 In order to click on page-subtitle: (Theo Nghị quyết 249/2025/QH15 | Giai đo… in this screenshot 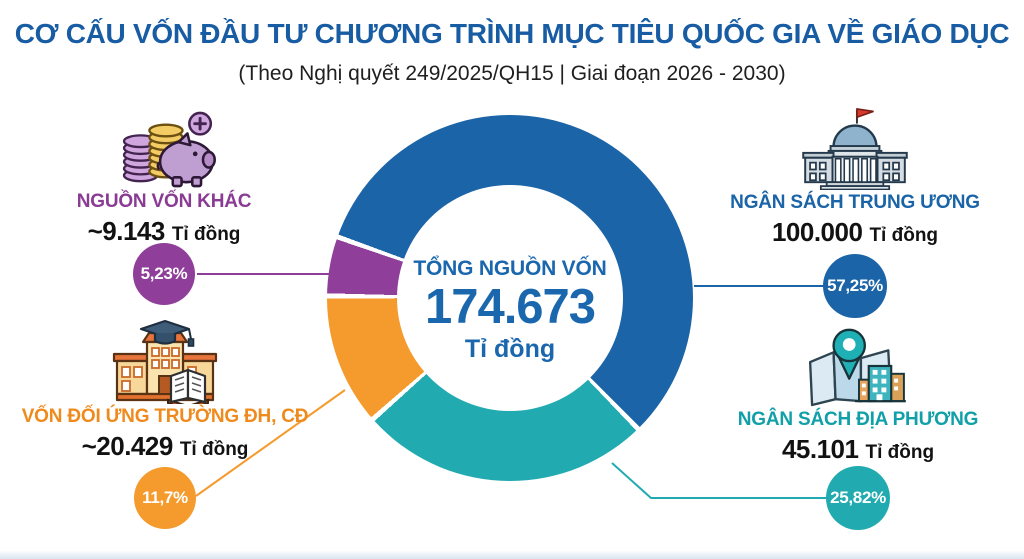, I will do `click(512, 73)`.